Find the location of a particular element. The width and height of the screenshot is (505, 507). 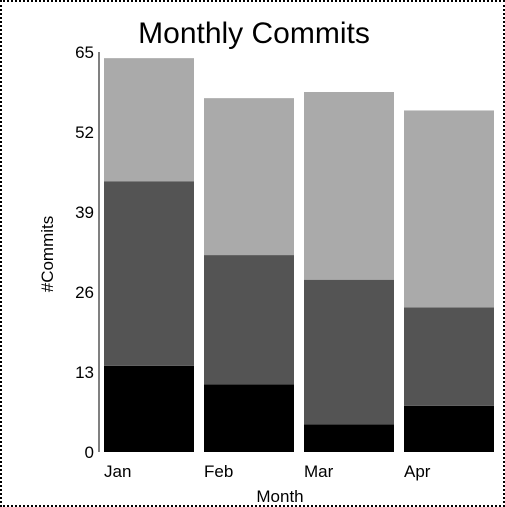

y-tick-label: 0 is located at coordinates (89, 452).